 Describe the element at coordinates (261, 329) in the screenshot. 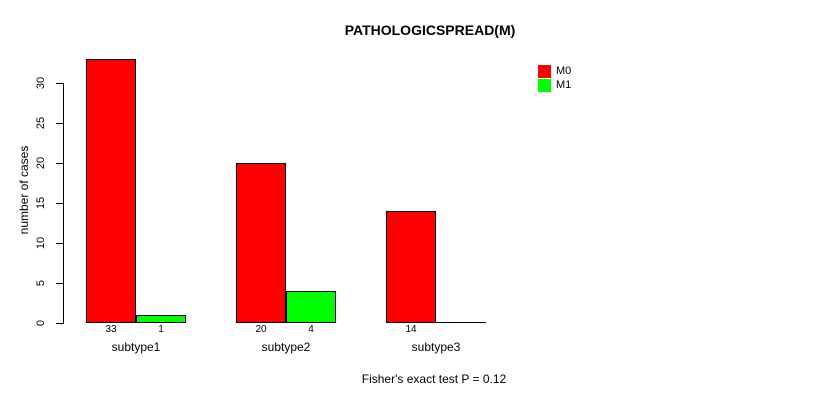

I see `bar-value-label: 20` at that location.